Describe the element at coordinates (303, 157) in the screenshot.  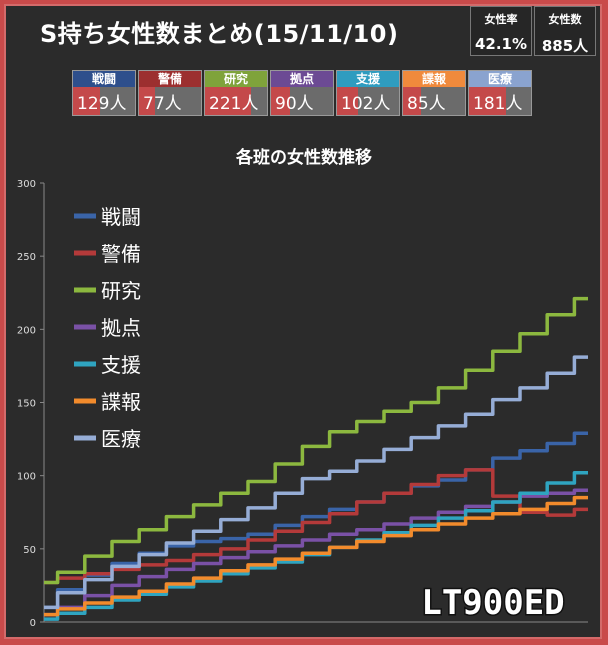
I see `chart-title: 各班の女性数推移` at that location.